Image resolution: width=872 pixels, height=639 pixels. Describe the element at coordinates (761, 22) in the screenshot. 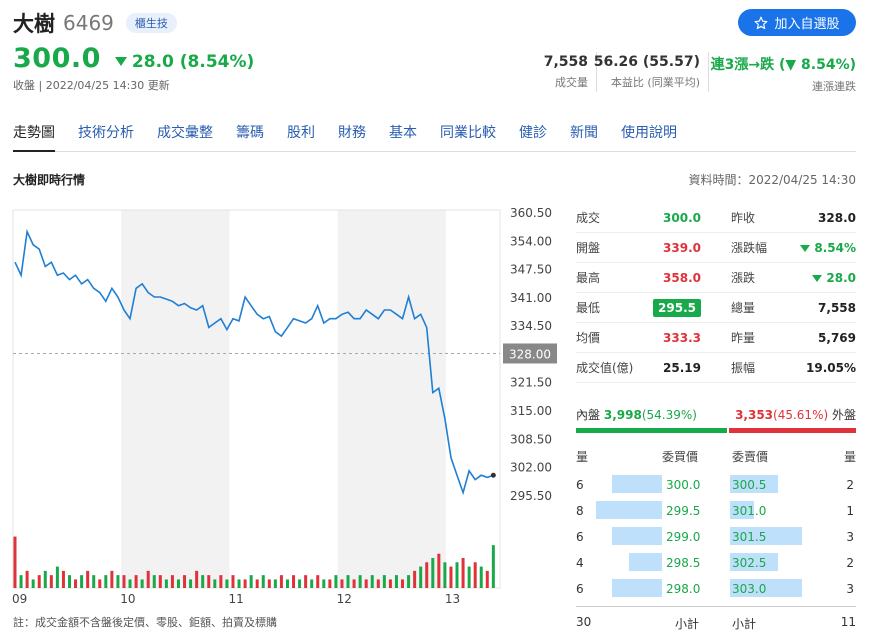

I see `star-icon` at that location.